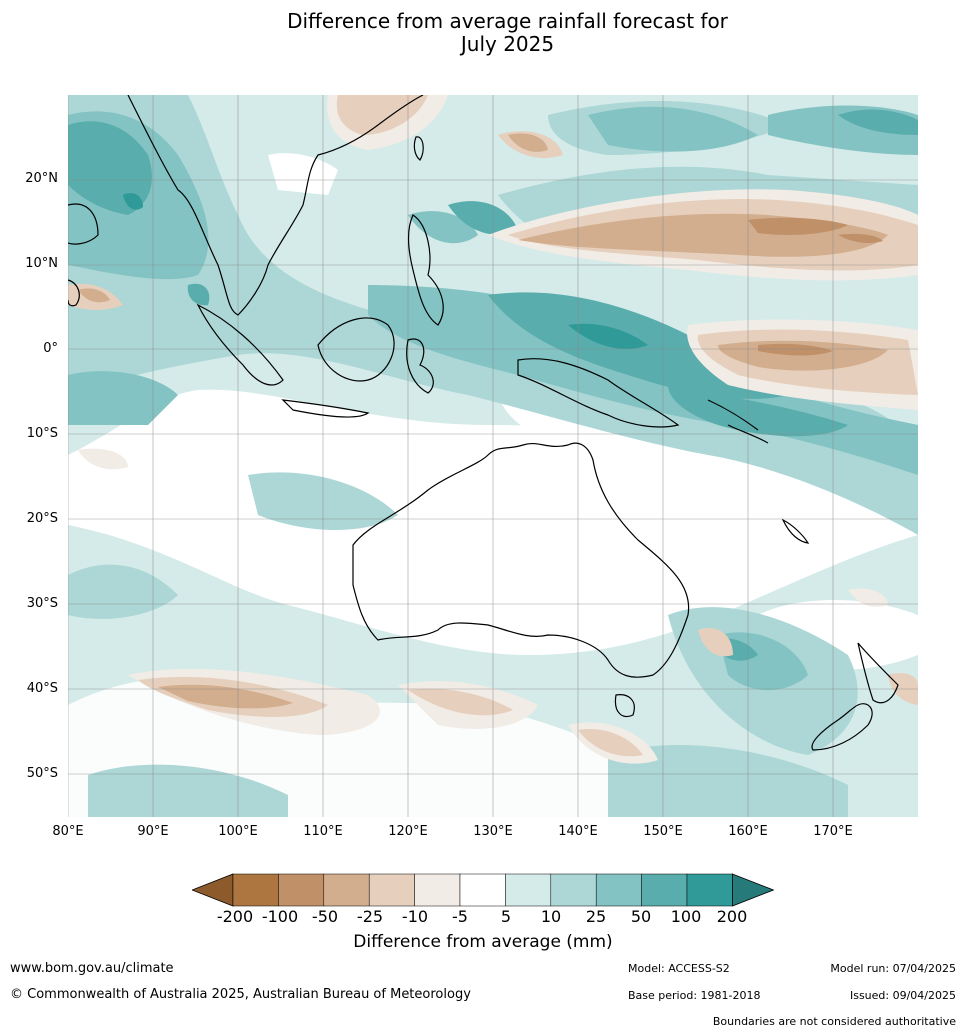 The width and height of the screenshot is (965, 1035). I want to click on lon-label-120e: 120°E, so click(408, 831).